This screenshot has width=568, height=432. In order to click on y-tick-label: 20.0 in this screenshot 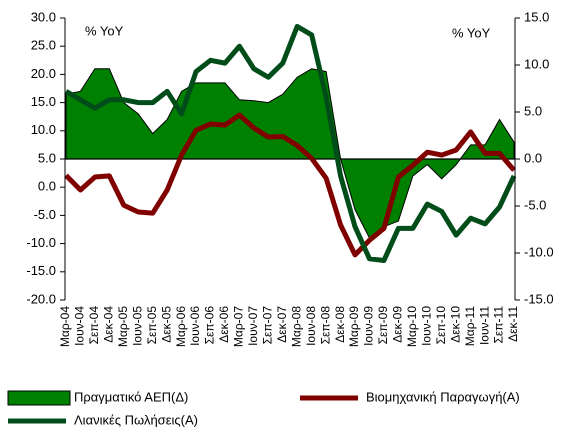, I will do `click(43, 73)`.